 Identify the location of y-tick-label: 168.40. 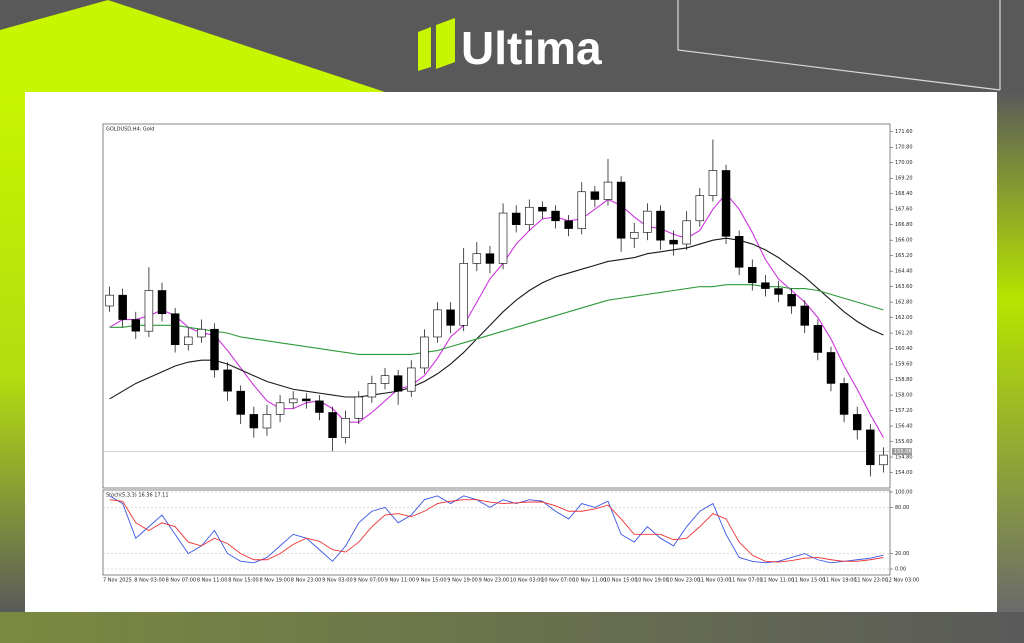
(904, 194).